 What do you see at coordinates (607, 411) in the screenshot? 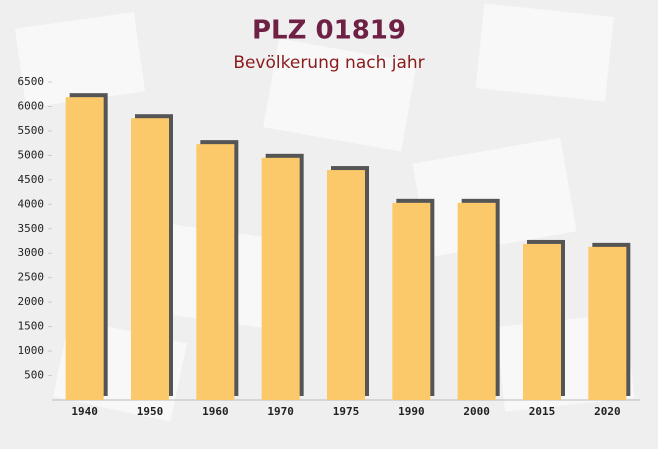
I see `x-tick-label: 2020` at bounding box center [607, 411].